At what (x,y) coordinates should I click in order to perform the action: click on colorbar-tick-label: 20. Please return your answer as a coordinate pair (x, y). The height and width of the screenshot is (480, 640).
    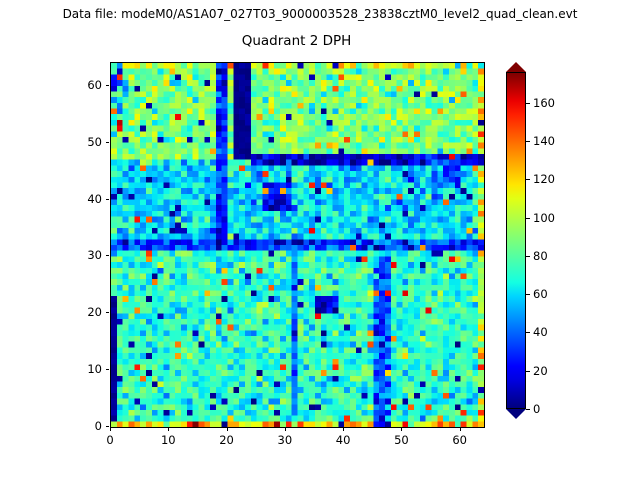
    Looking at the image, I should click on (540, 370).